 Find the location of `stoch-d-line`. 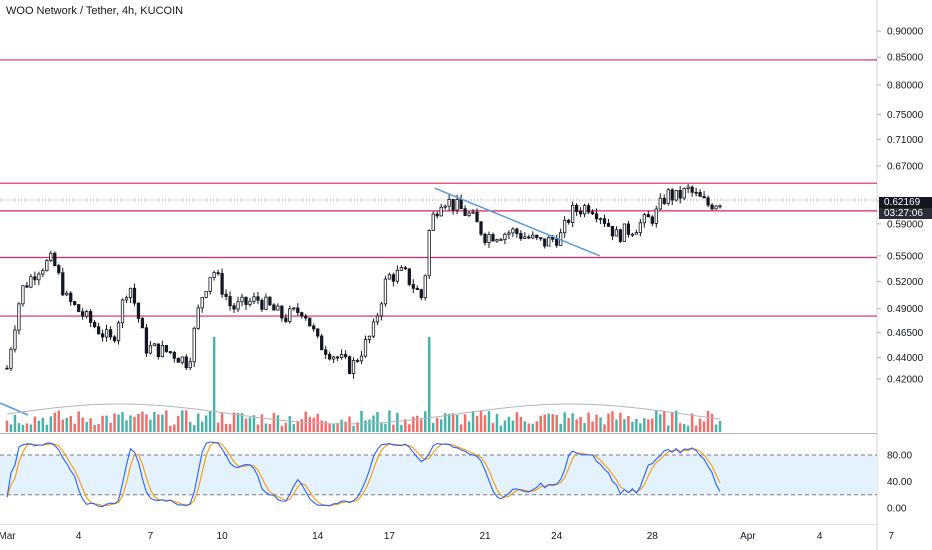

stoch-d-line is located at coordinates (363, 474).